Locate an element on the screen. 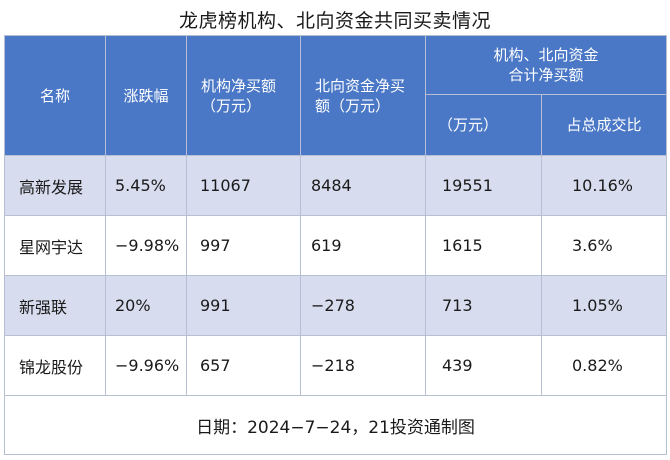  cell-institution: 997 is located at coordinates (243, 245).